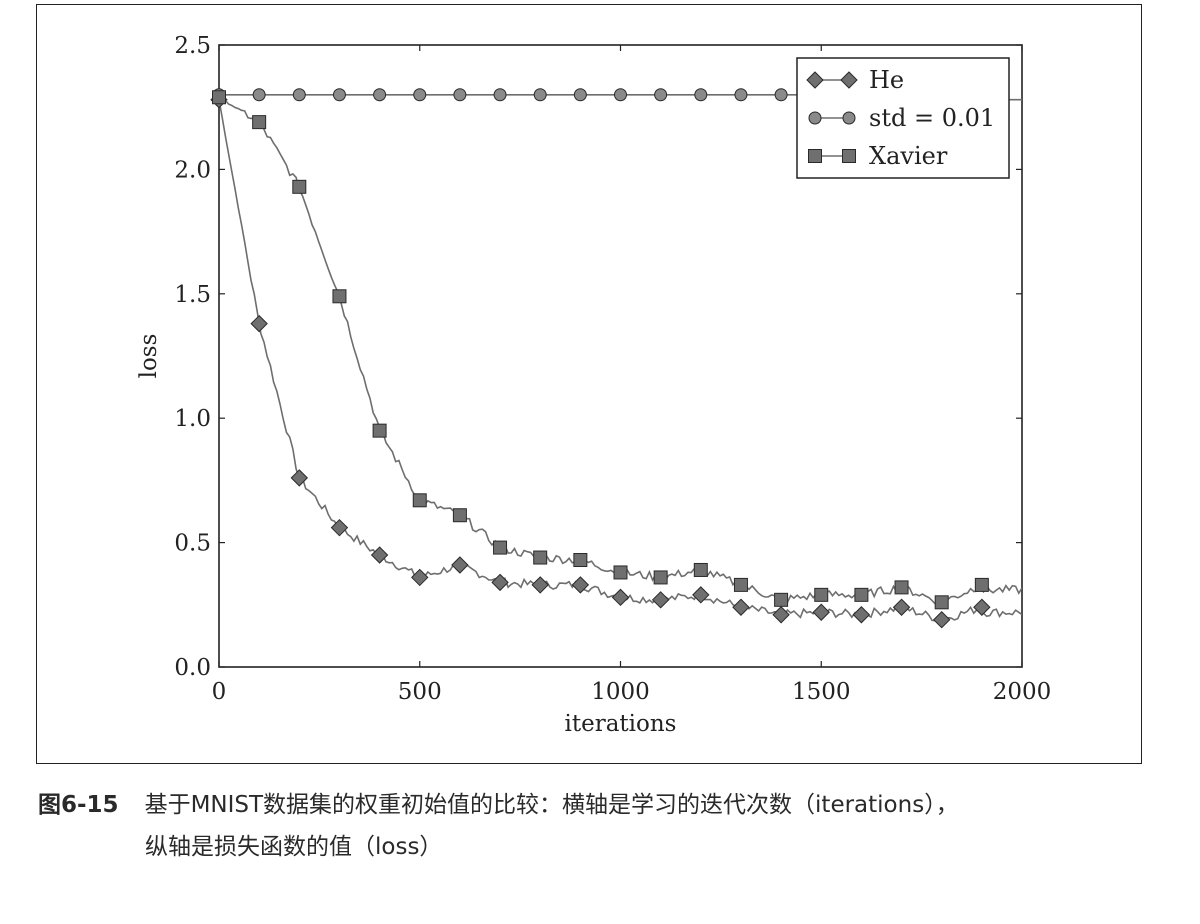 This screenshot has width=1200, height=924. I want to click on caption-line-2: 纵轴是损失函数的值（loss）, so click(294, 847).